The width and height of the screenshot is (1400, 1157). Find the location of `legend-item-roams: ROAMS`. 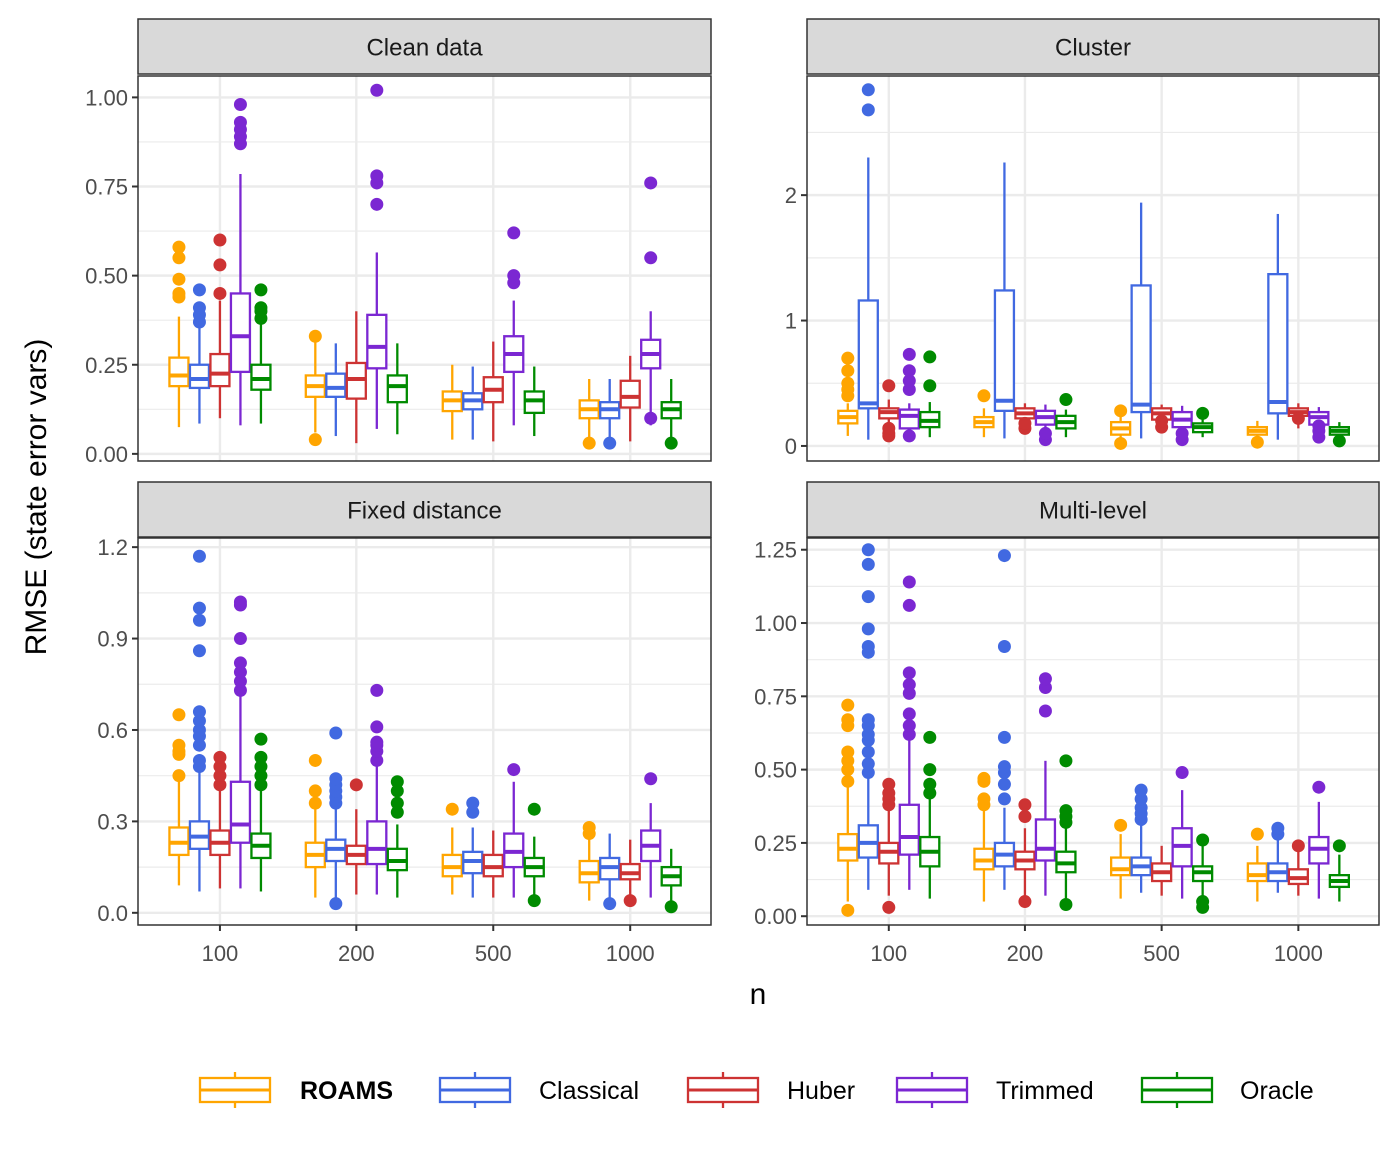

legend-item-roams: ROAMS is located at coordinates (295, 1090).